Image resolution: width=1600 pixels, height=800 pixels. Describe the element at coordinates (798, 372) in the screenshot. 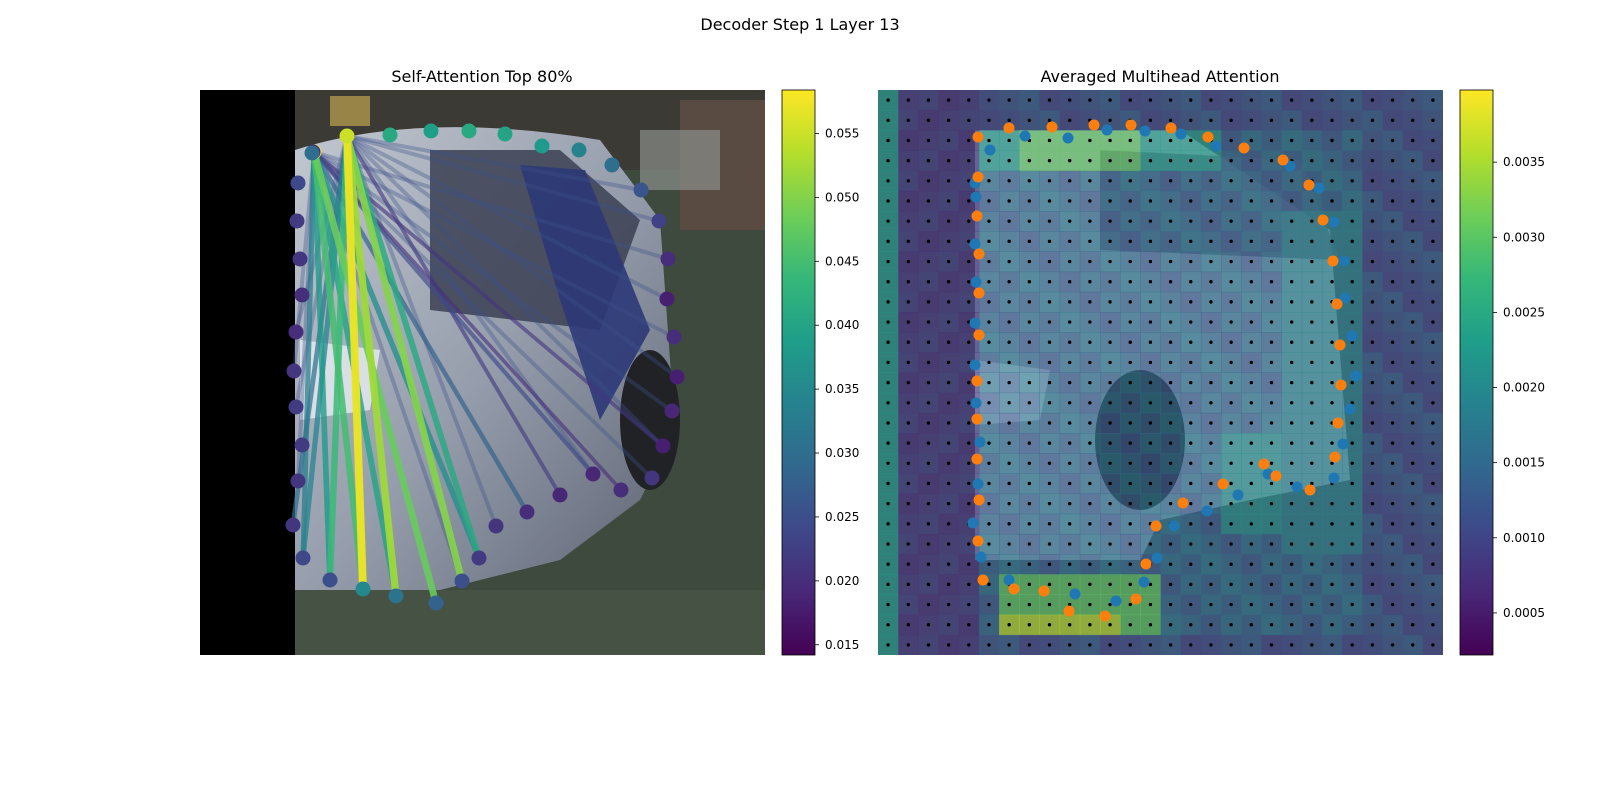

I see `colorbar-gradient` at that location.